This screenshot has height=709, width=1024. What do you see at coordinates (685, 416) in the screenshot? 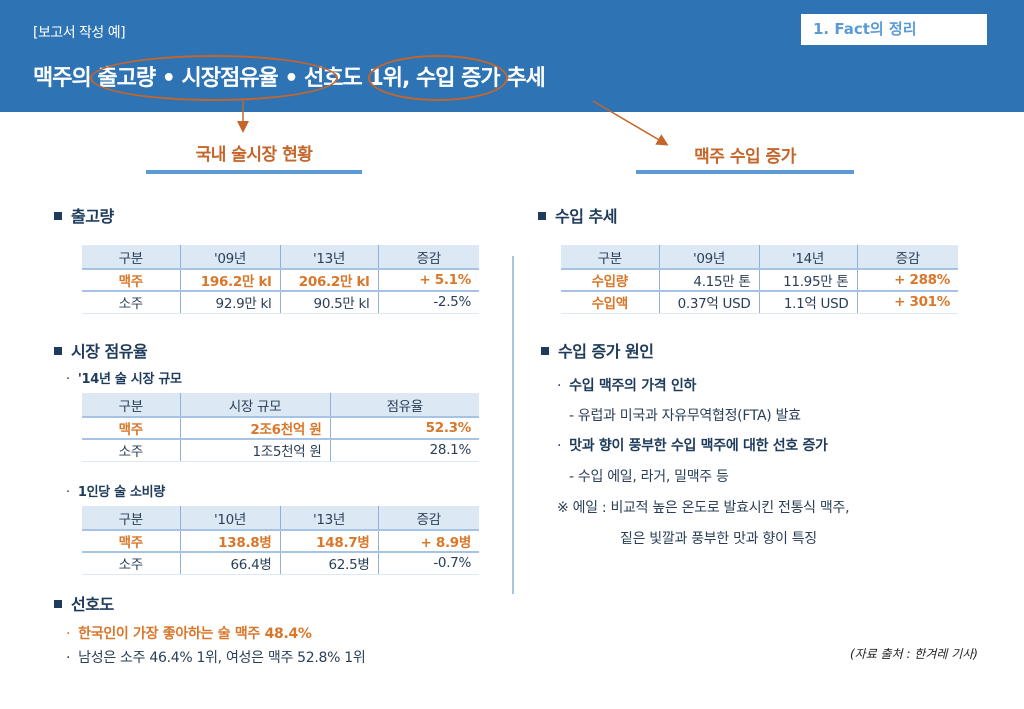
I see `cause-detail: - 유럽과 미국과 자유무역협정(FTA) 발효` at bounding box center [685, 416].